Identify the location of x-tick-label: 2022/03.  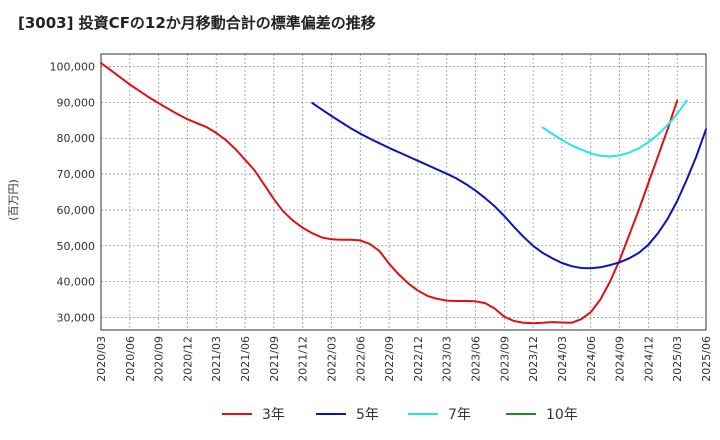
(331, 359).